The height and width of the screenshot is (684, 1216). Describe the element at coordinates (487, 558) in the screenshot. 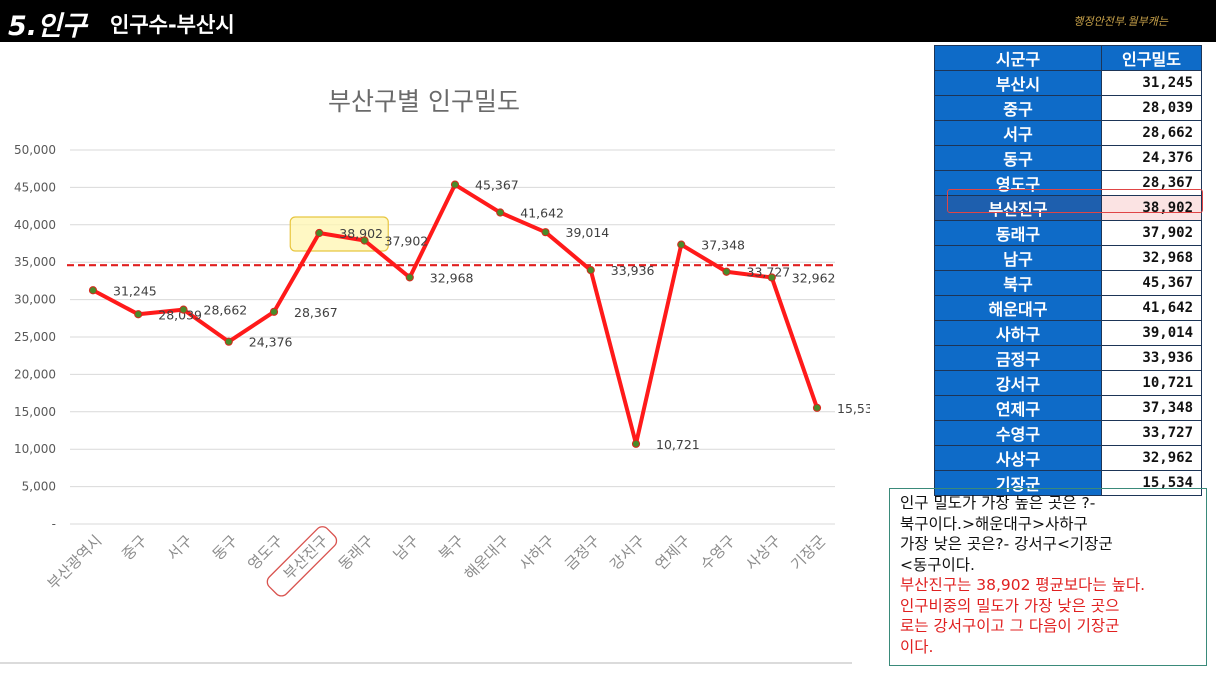

I see `x-tick-label: 해운대구` at that location.